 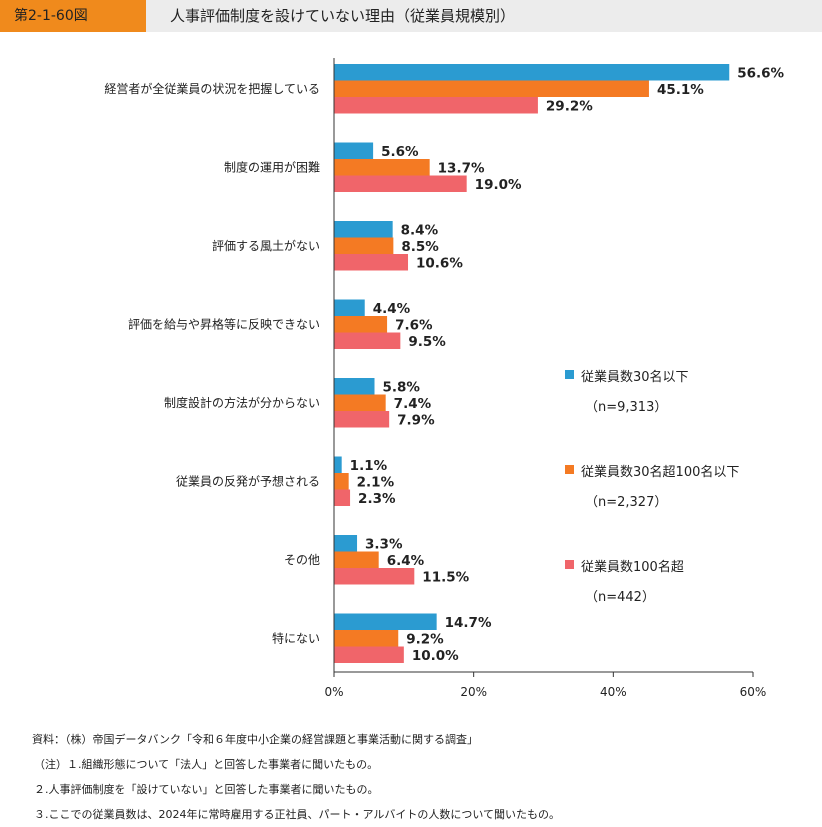 I want to click on legend-sample-size: （n=9,313）, so click(x=626, y=407).